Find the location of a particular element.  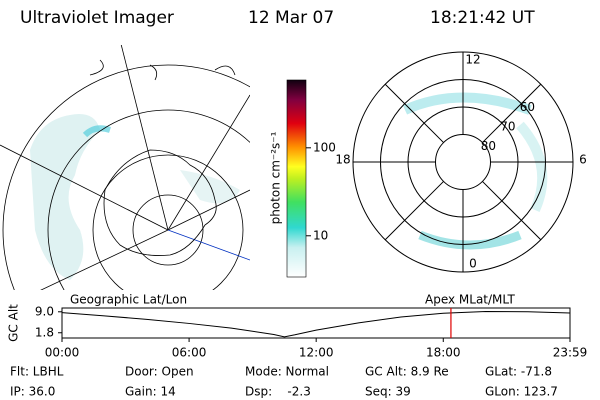

status-field: IP: 36.0 is located at coordinates (32, 392).